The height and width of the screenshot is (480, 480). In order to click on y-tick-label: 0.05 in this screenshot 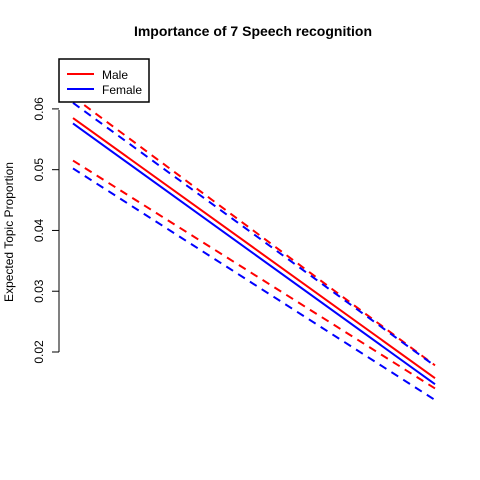, I will do `click(39, 170)`.